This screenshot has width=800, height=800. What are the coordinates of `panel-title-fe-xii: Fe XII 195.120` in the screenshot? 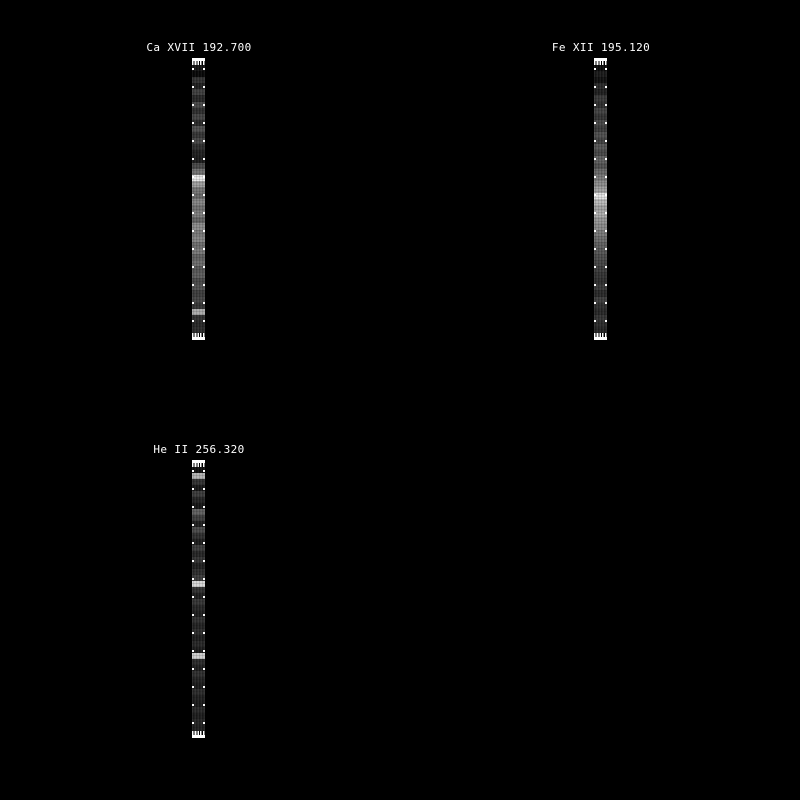 It's located at (601, 47).